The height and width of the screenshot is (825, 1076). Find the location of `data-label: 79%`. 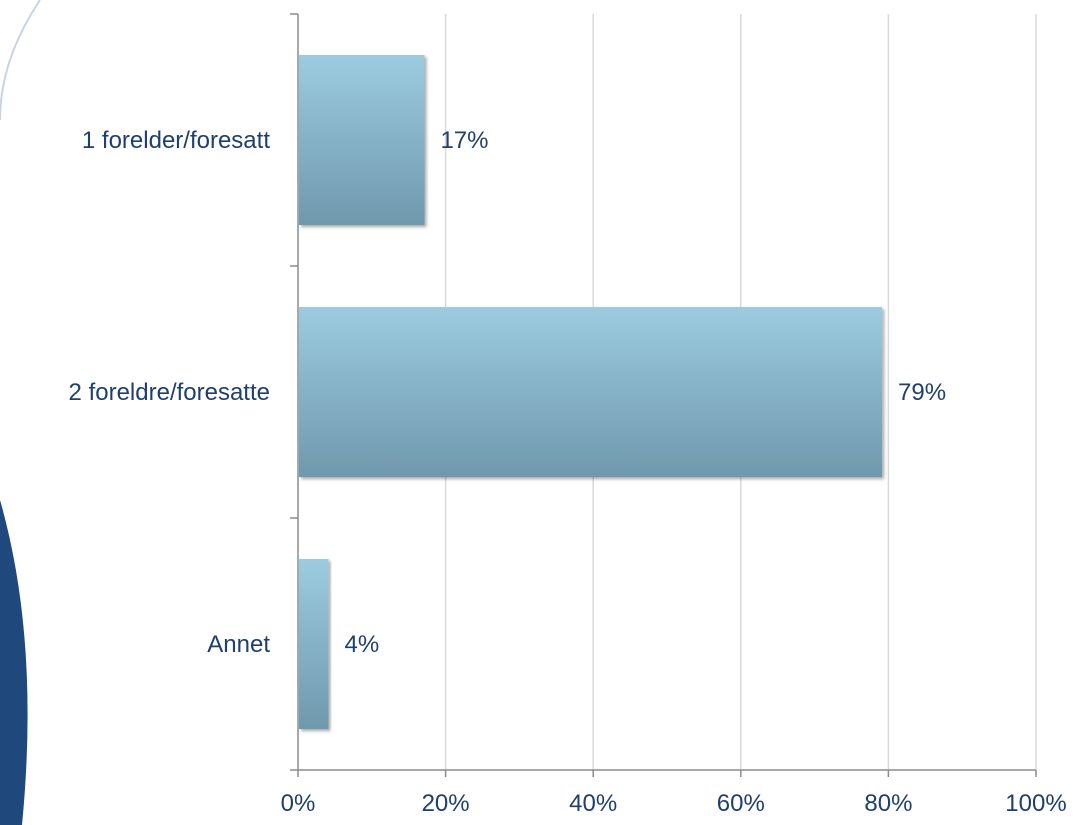

data-label: 79% is located at coordinates (922, 392).